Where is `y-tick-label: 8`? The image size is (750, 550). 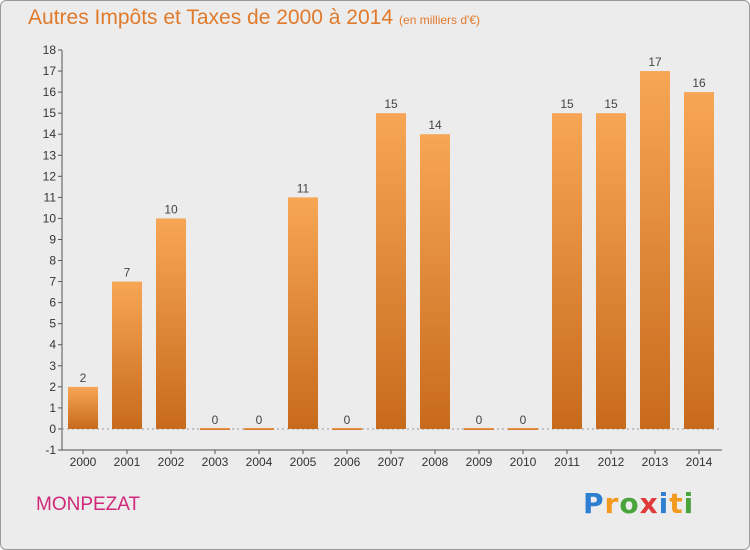 y-tick-label: 8 is located at coordinates (52, 261).